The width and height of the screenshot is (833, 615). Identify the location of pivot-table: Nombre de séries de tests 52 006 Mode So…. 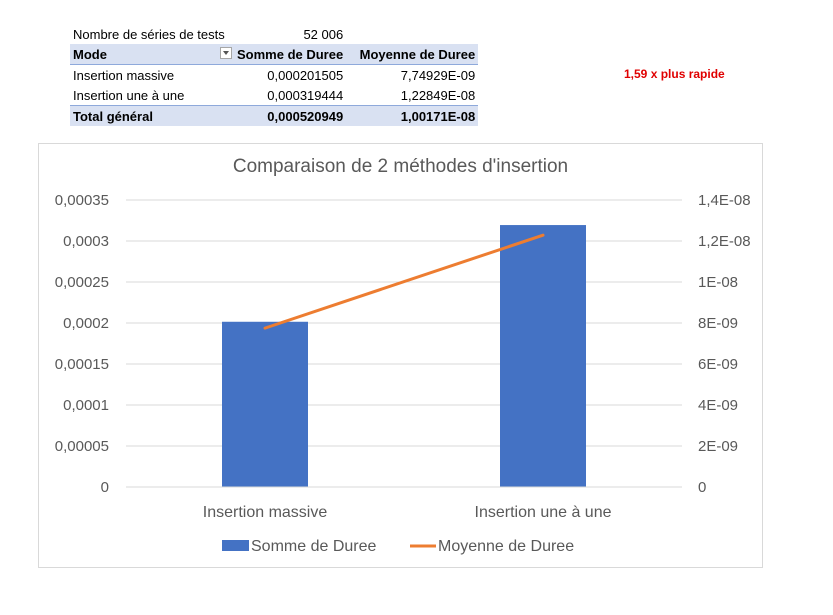
(274, 75).